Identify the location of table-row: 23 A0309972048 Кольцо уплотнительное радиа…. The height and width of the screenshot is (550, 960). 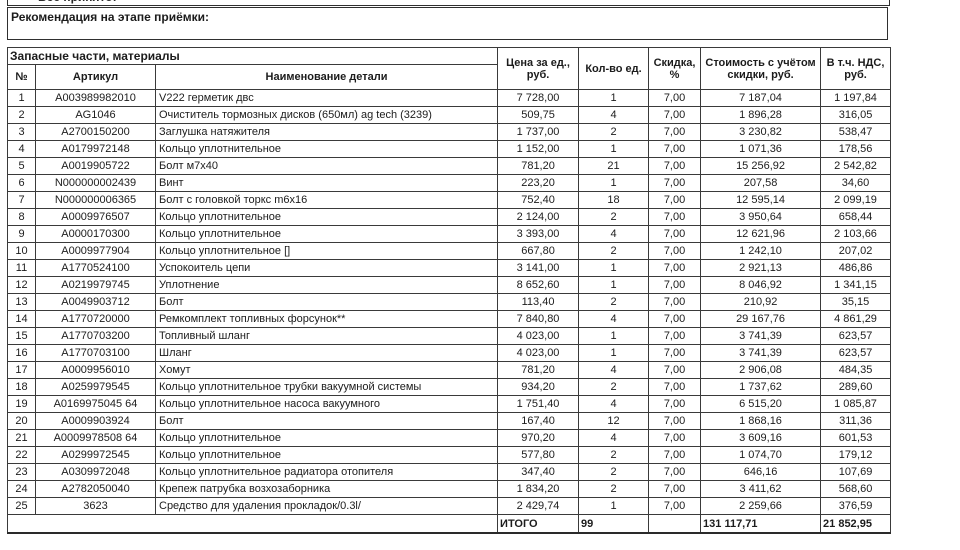
(449, 472).